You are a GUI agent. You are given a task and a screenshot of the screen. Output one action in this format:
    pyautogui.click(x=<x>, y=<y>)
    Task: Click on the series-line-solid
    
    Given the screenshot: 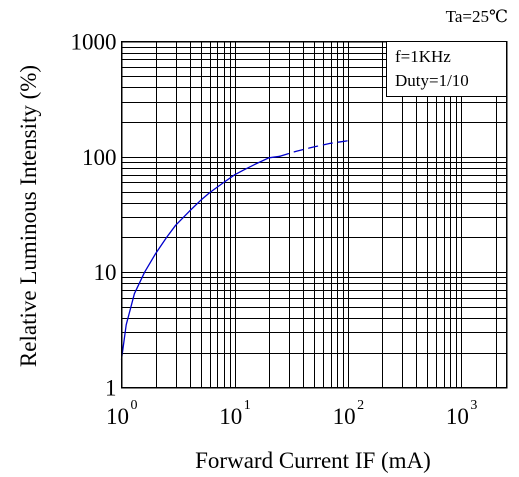 What is the action you would take?
    pyautogui.click(x=200, y=258)
    